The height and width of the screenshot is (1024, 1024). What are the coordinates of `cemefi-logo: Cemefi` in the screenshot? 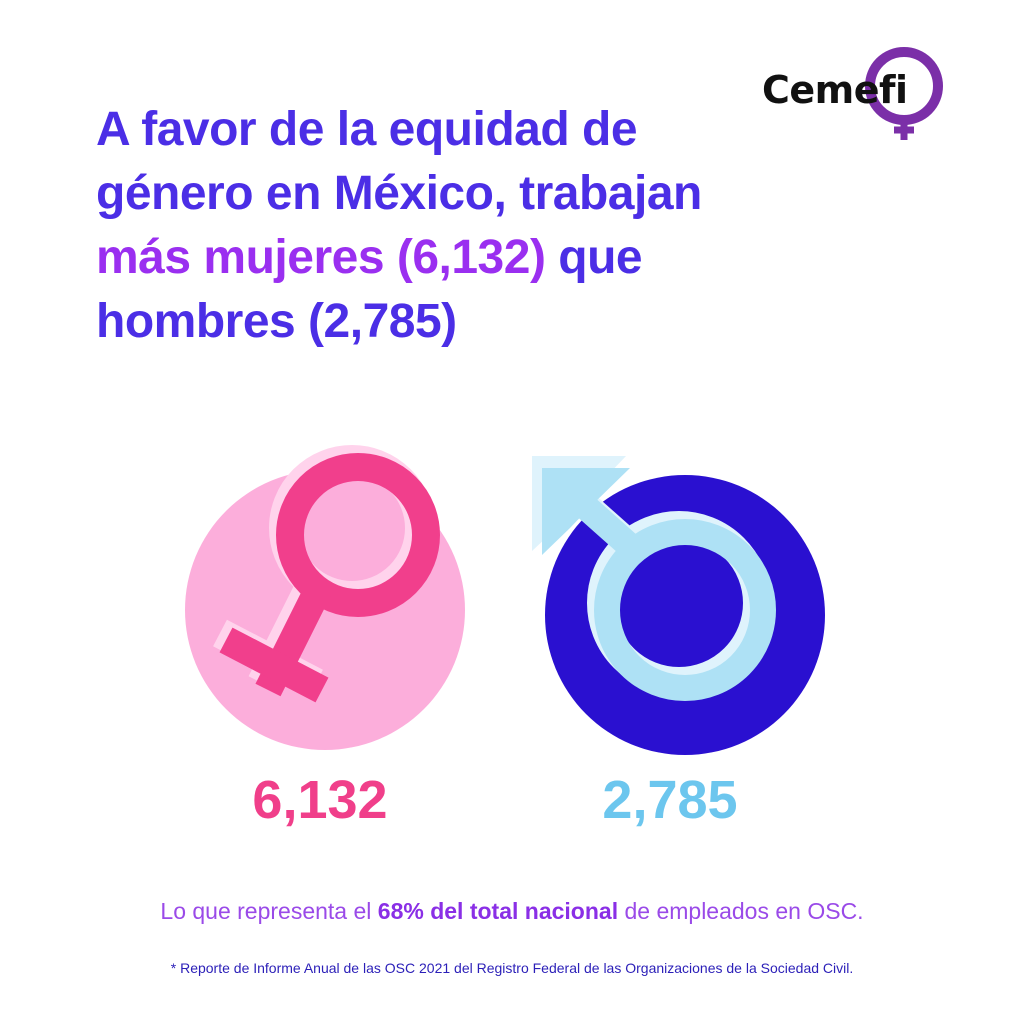 It's located at (852, 95).